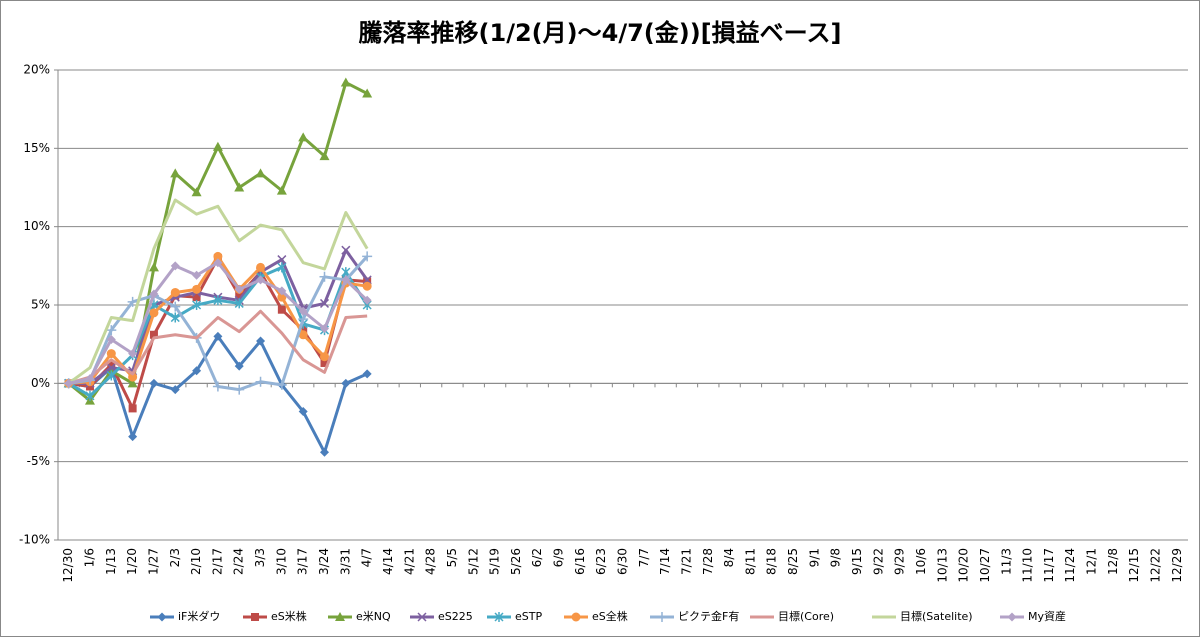  Describe the element at coordinates (516, 561) in the screenshot. I see `x-tick-label: 5/26` at that location.